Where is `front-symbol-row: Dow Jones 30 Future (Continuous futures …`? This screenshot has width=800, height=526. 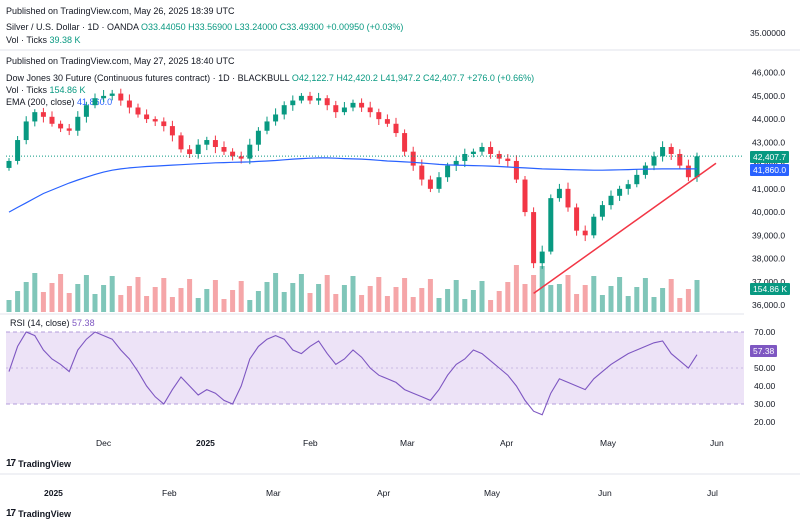
front-symbol-row: Dow Jones 30 Future (Continuous futures … is located at coordinates (270, 78).